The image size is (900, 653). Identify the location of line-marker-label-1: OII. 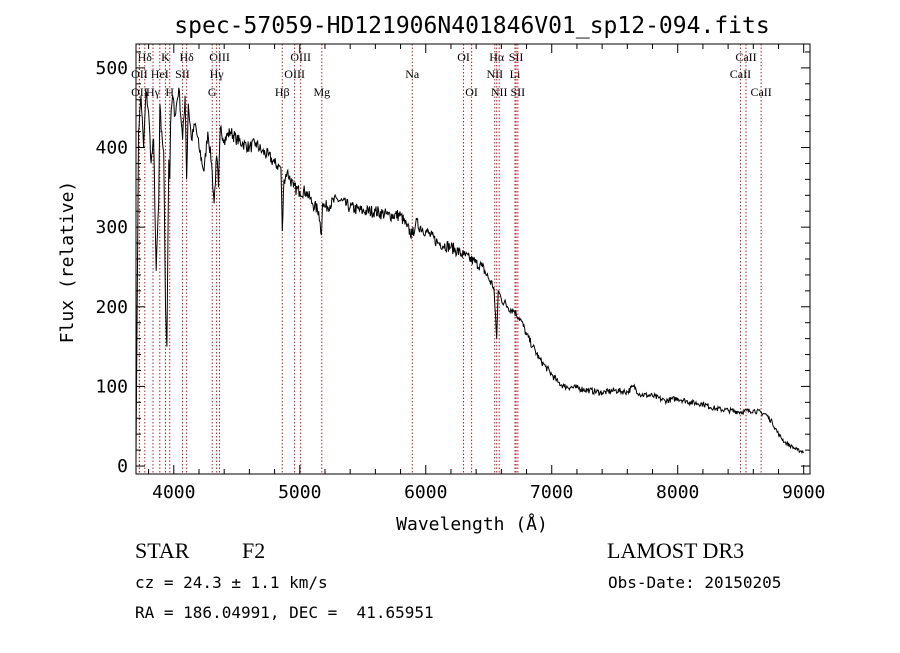
(139, 74).